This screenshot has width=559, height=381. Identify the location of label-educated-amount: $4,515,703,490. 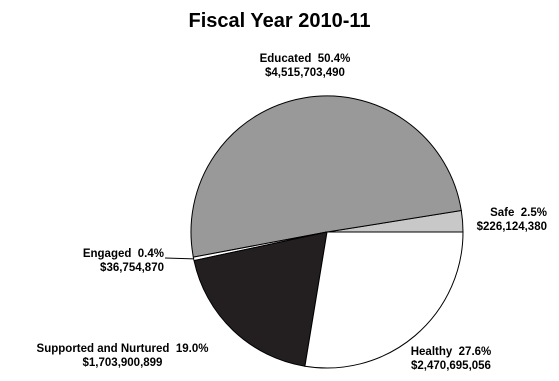
(305, 73).